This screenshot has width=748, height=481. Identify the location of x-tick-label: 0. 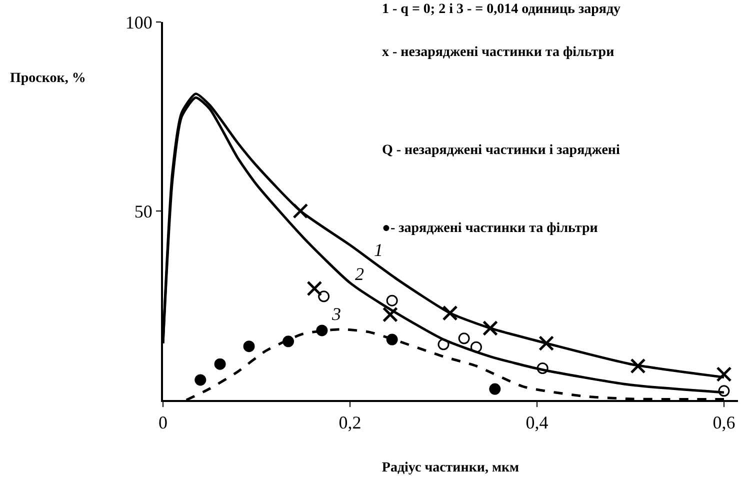
(163, 422).